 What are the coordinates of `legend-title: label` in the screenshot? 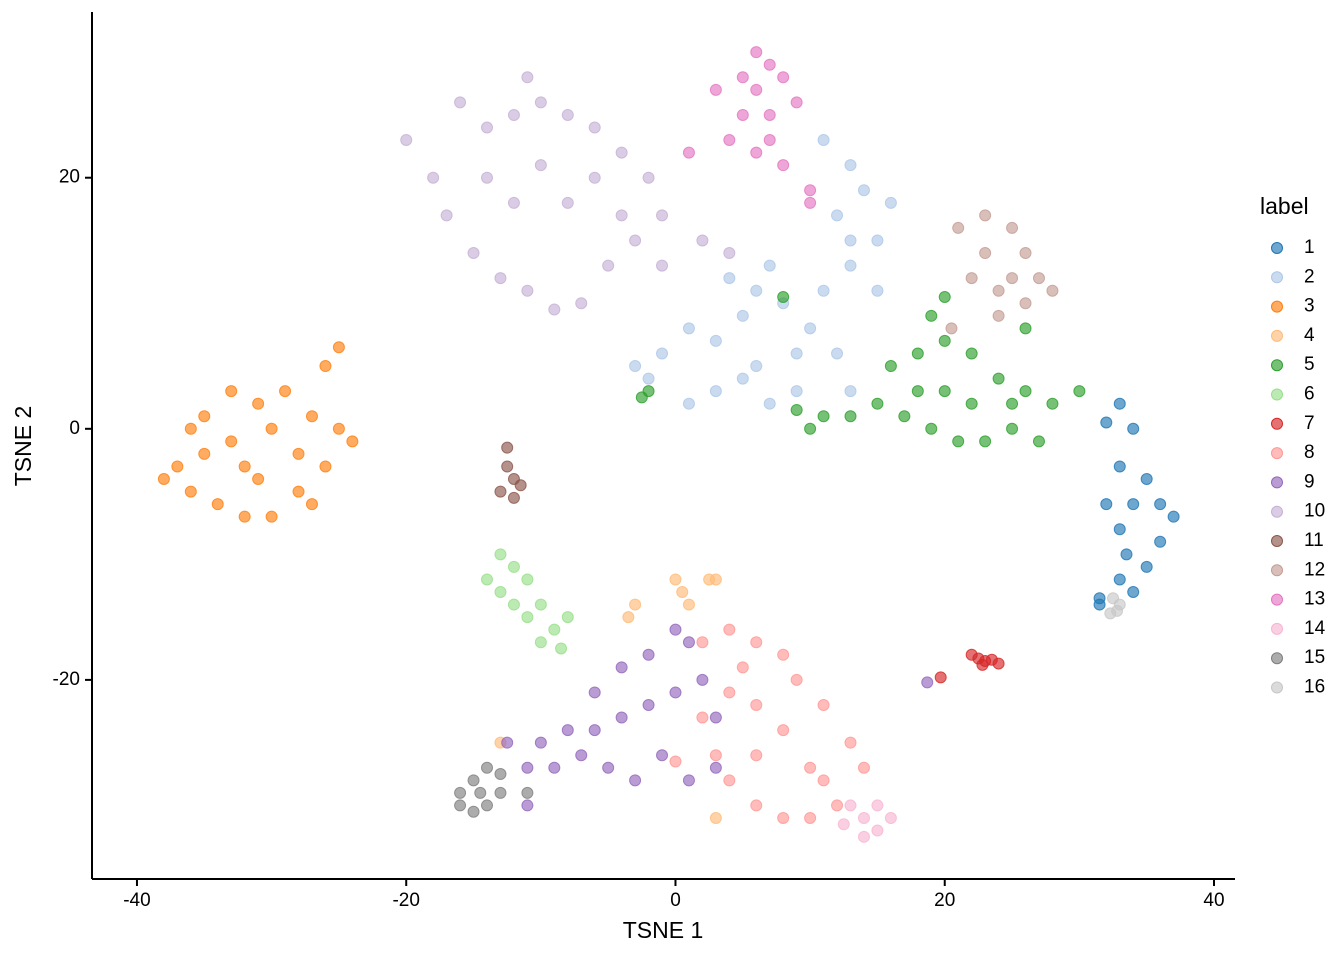 It's located at (1284, 206).